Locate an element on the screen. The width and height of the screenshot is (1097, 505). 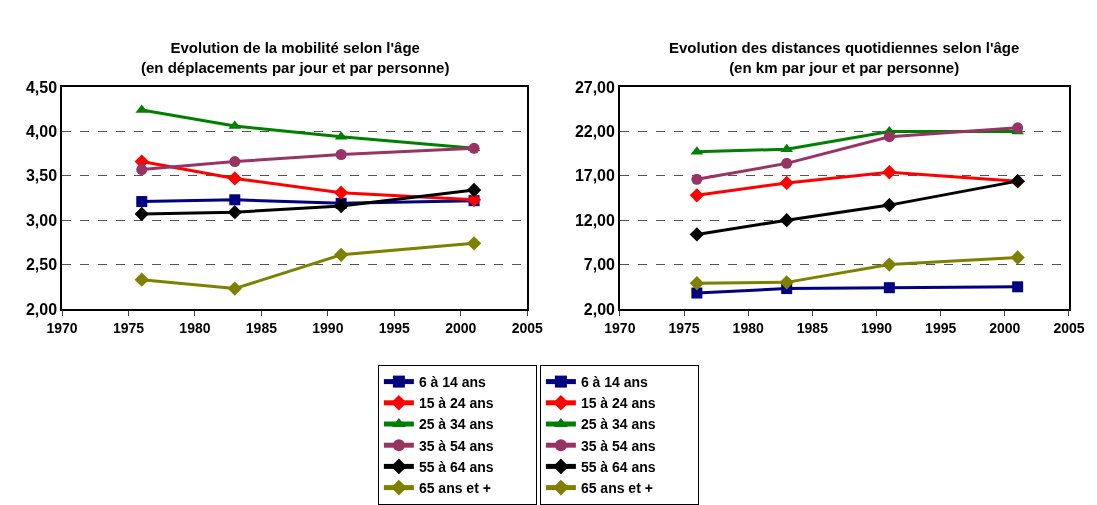
y-tick-label: 4,00 is located at coordinates (41, 131).